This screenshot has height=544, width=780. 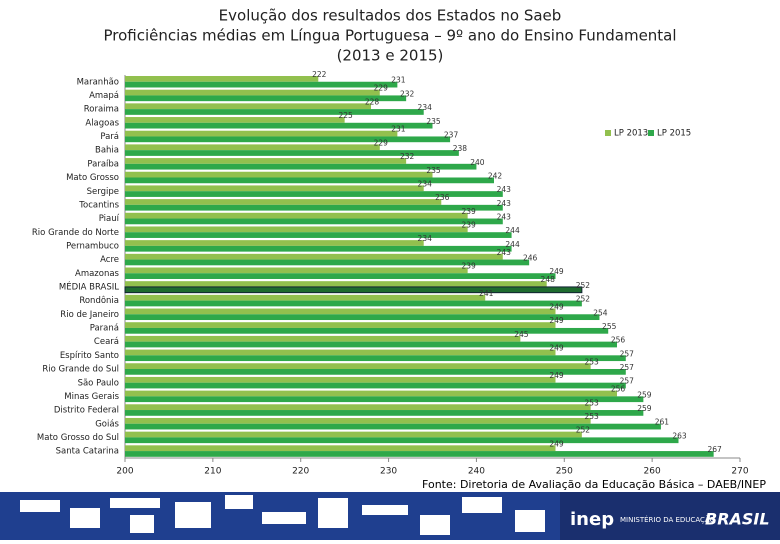 What do you see at coordinates (319, 74) in the screenshot?
I see `value-label: 222` at bounding box center [319, 74].